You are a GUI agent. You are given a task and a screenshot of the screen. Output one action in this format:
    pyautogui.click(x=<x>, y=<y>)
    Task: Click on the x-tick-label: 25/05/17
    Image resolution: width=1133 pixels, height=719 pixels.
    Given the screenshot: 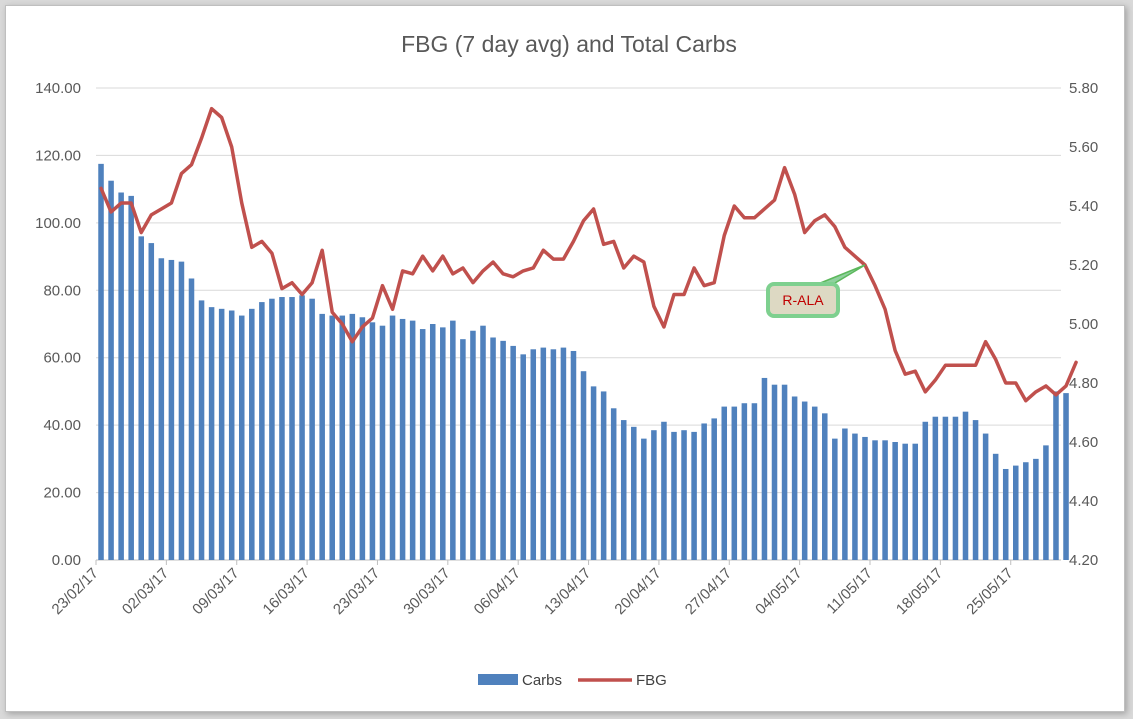 What is the action you would take?
    pyautogui.click(x=989, y=591)
    